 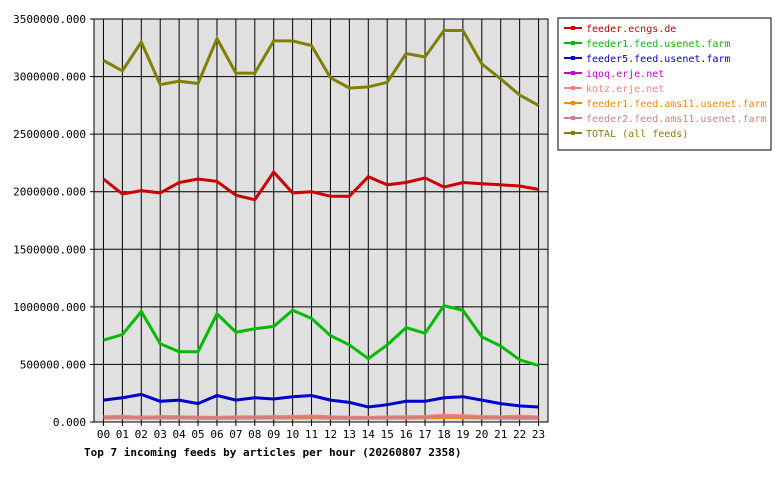 I want to click on legend-label: kotz.erje.net, so click(x=625, y=89).